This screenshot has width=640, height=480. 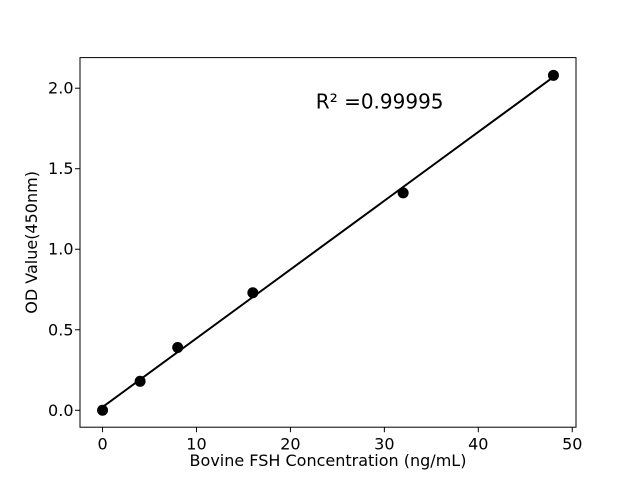 I want to click on y-tick-label: 0.0, so click(x=60, y=410).